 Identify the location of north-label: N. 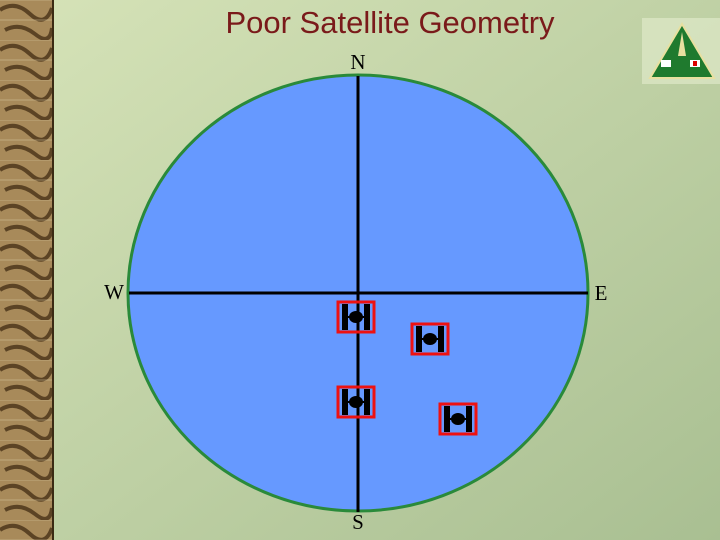
(357, 62).